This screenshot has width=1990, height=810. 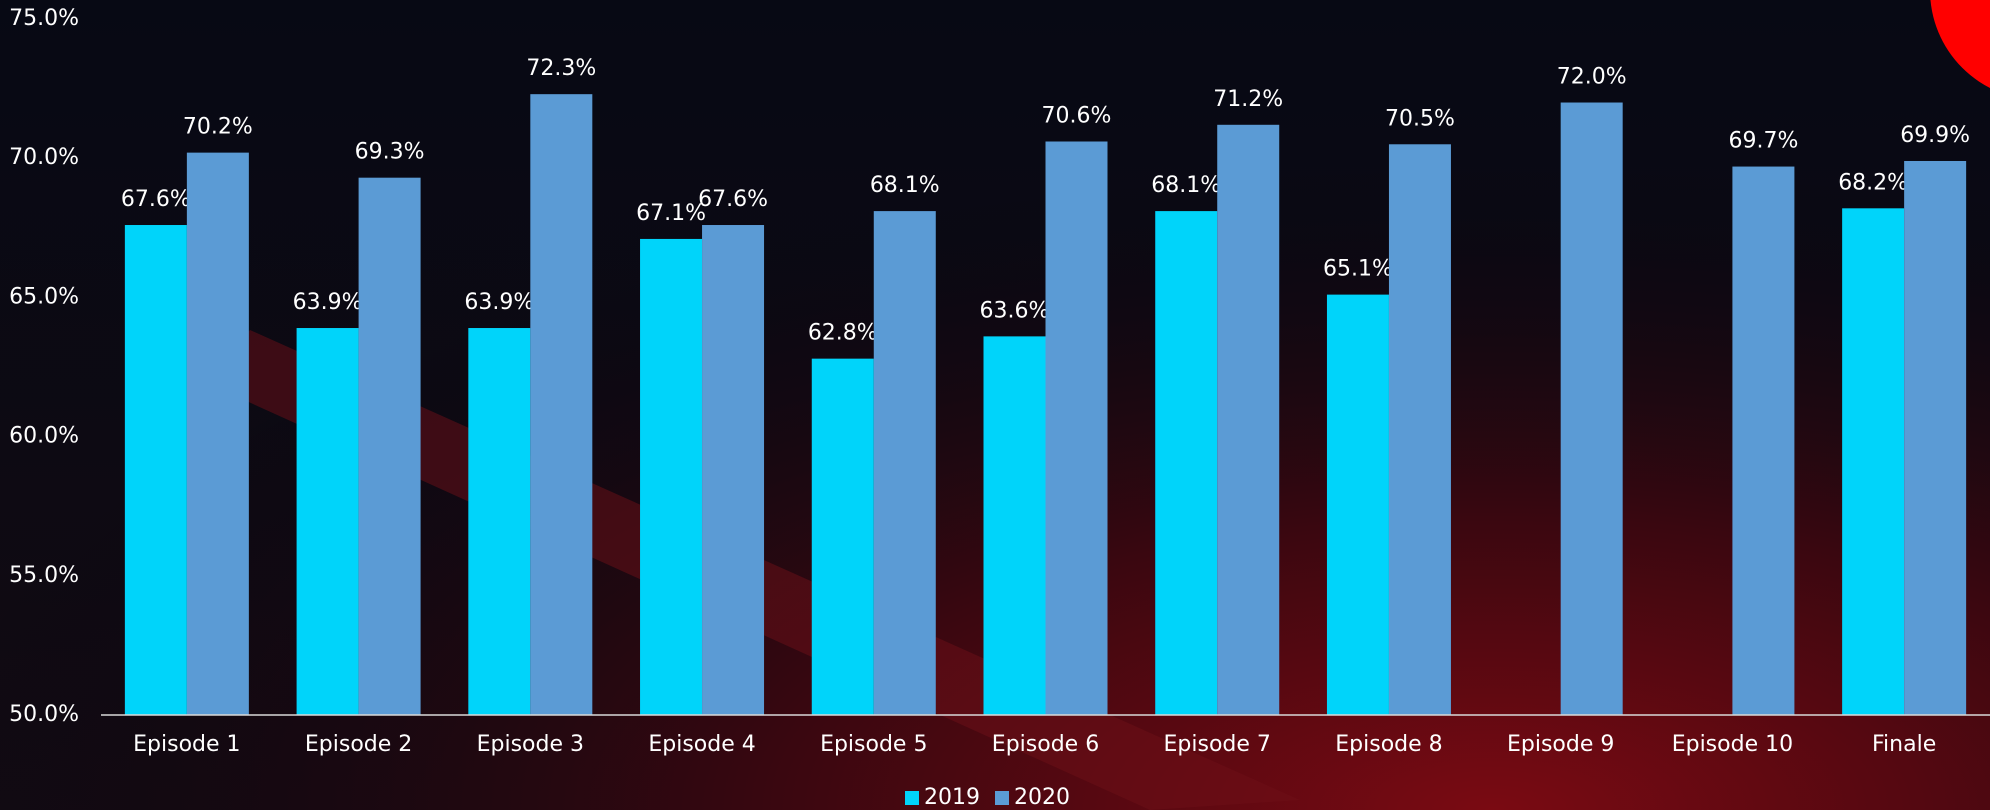 What do you see at coordinates (1960, 44) in the screenshot?
I see `decor-circle` at bounding box center [1960, 44].